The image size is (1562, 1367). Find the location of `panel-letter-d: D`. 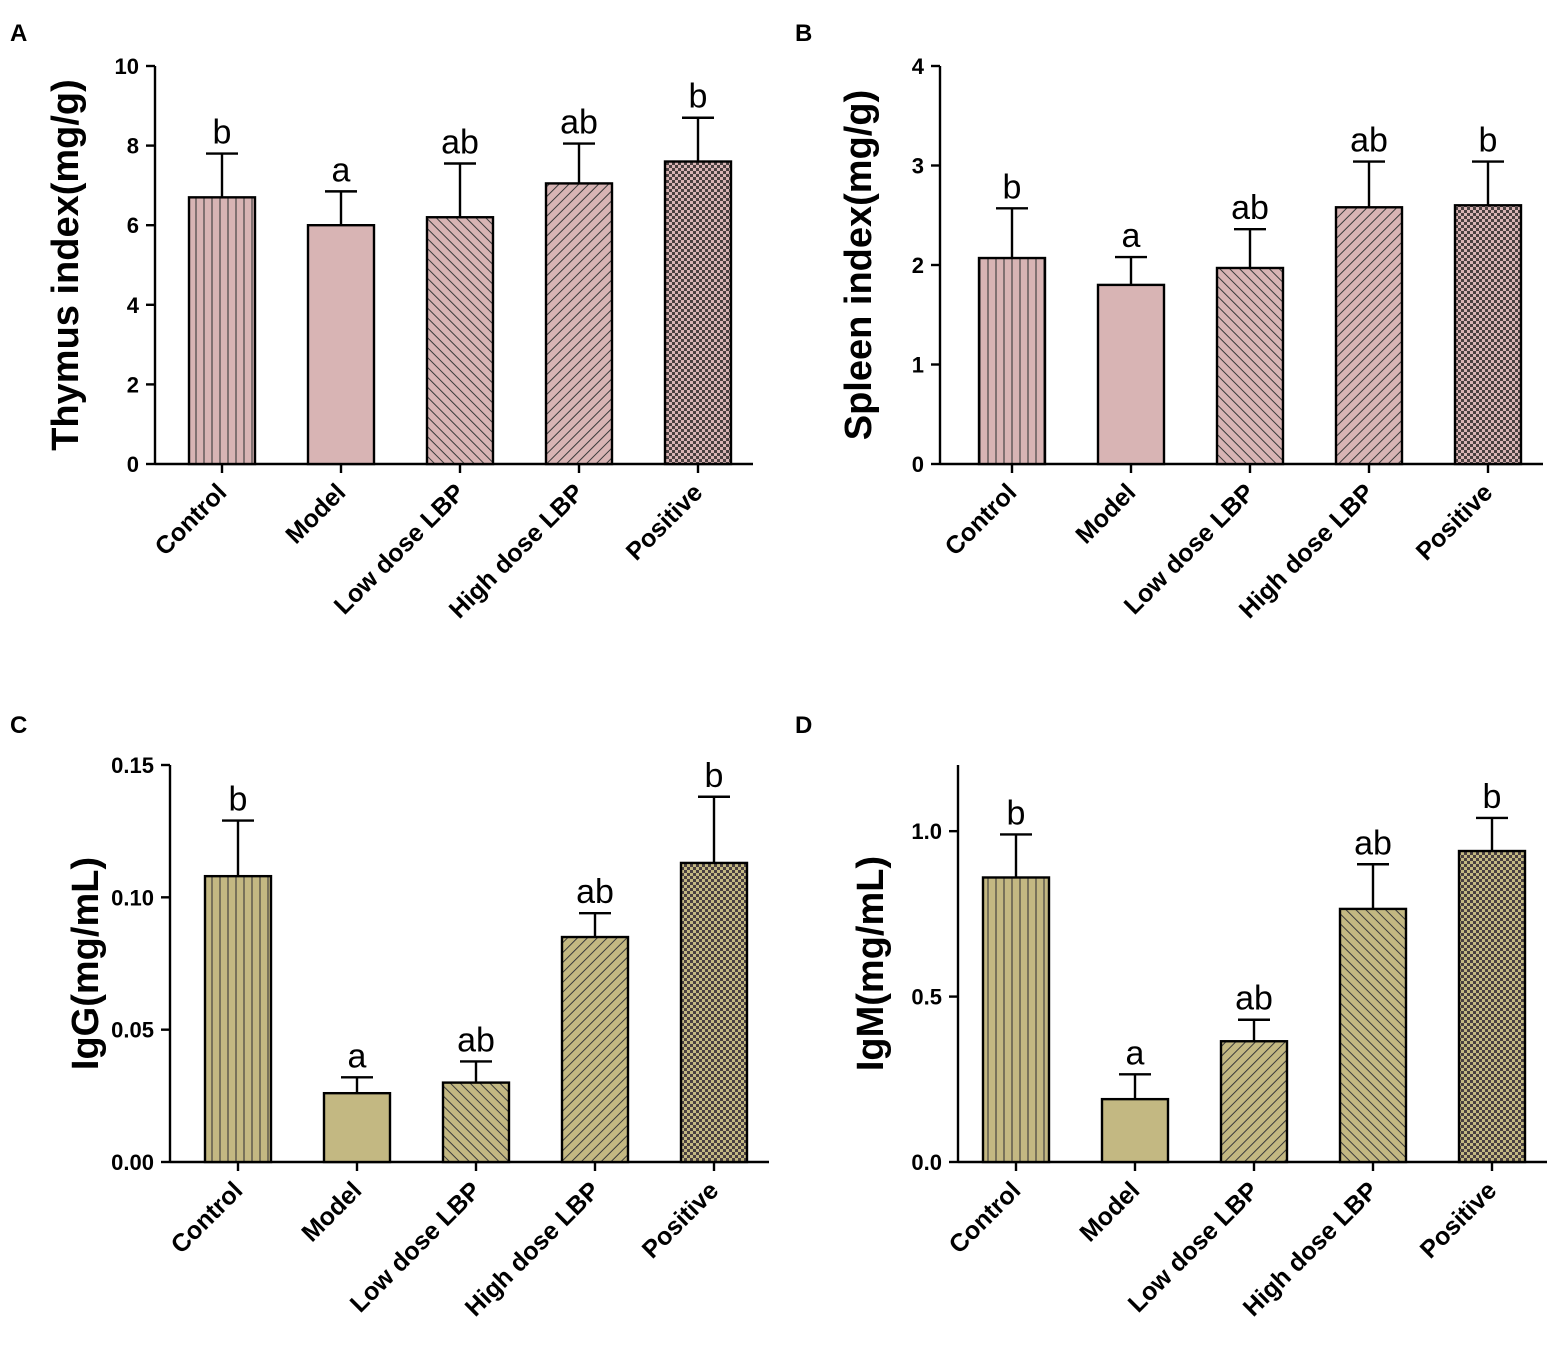

panel-letter-d: D is located at coordinates (804, 725).